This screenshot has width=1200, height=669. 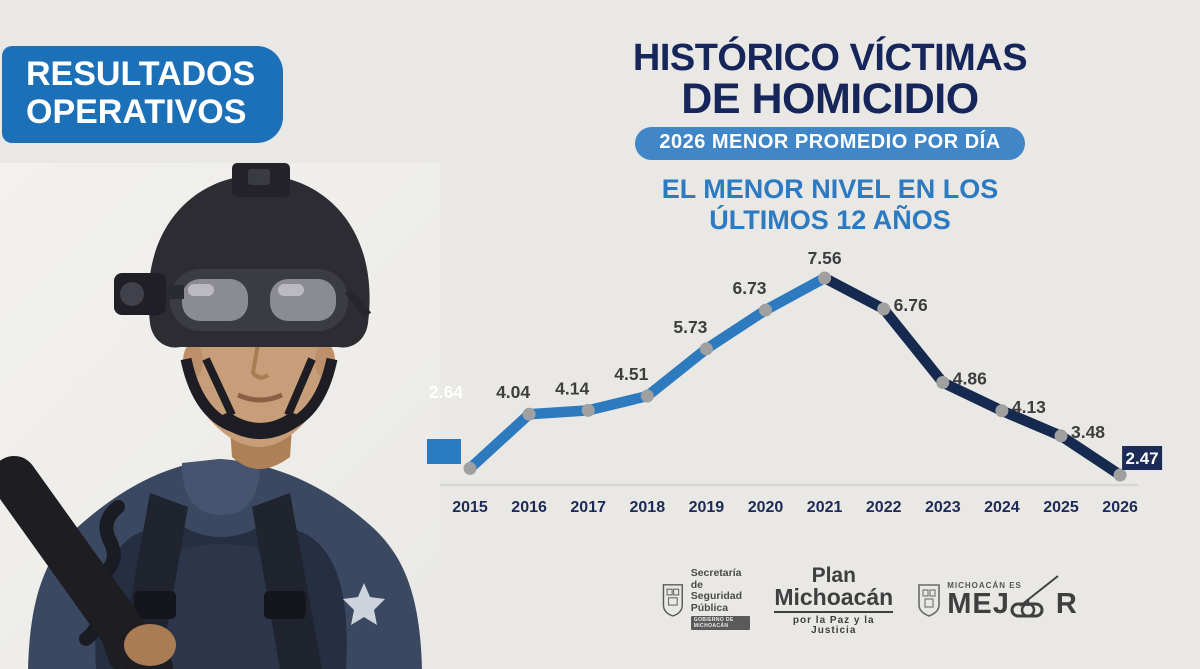 I want to click on cable-car-icon, so click(x=1034, y=596).